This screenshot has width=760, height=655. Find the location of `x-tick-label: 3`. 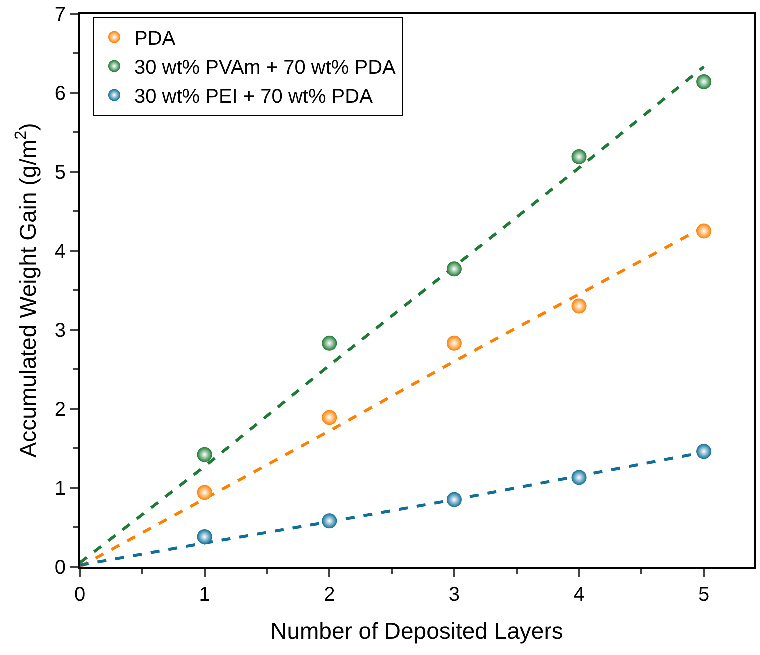

x-tick-label: 3 is located at coordinates (454, 595).